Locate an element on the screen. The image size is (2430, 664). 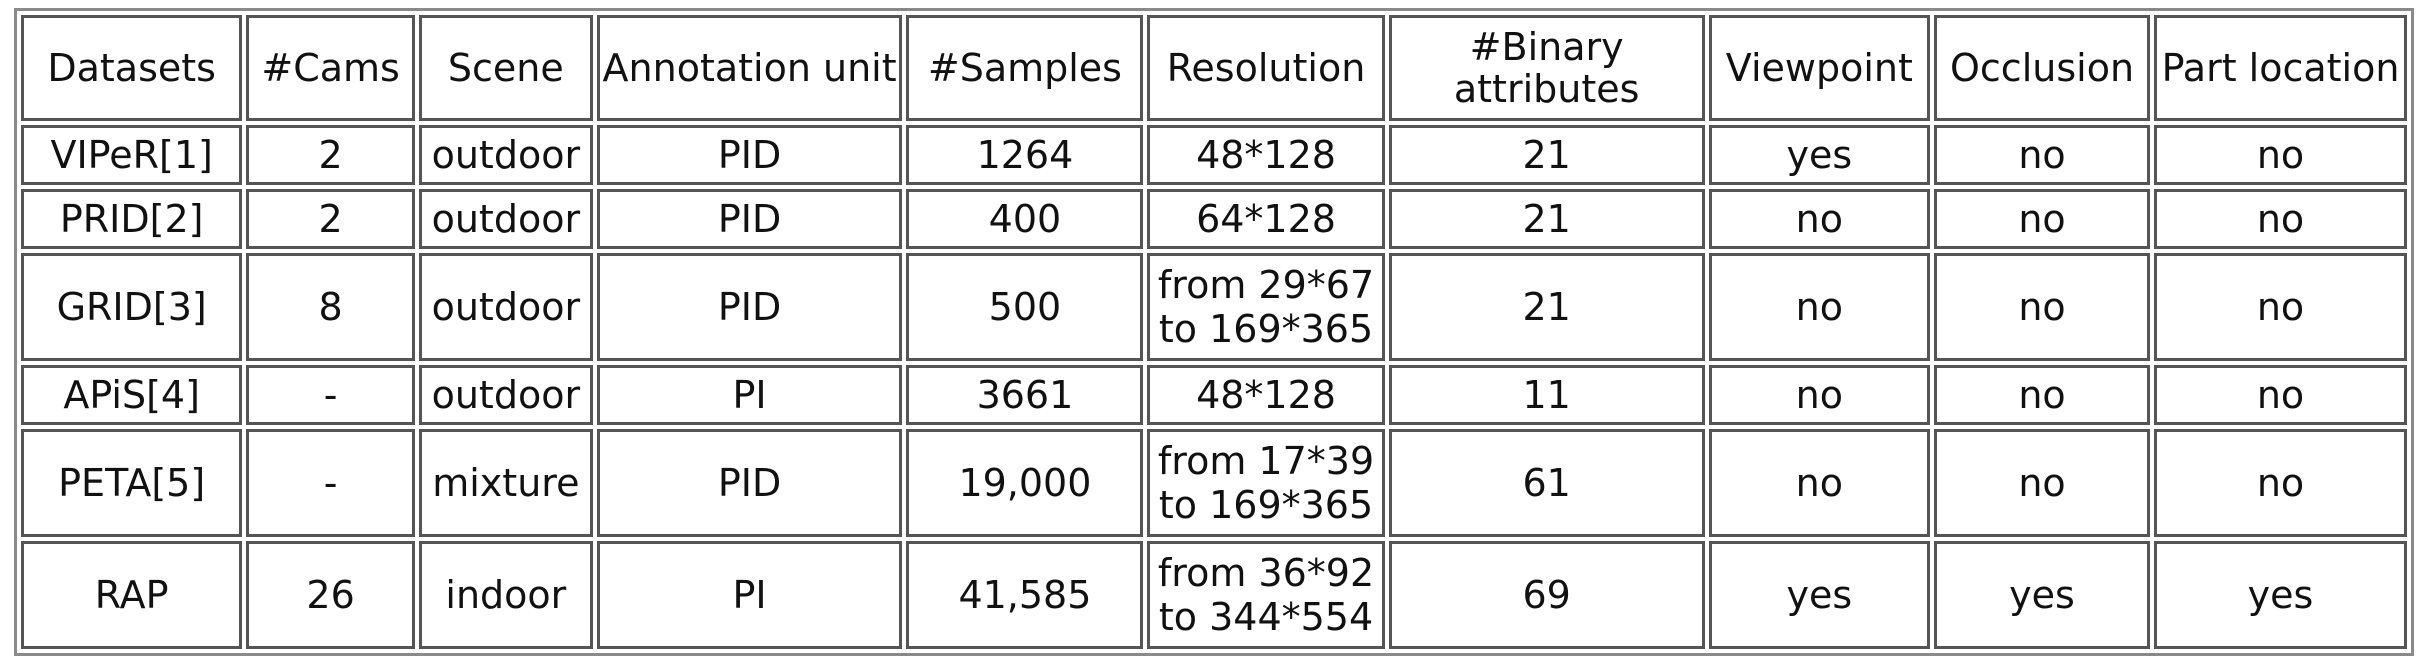
header-cams: #Cams is located at coordinates (330, 68).